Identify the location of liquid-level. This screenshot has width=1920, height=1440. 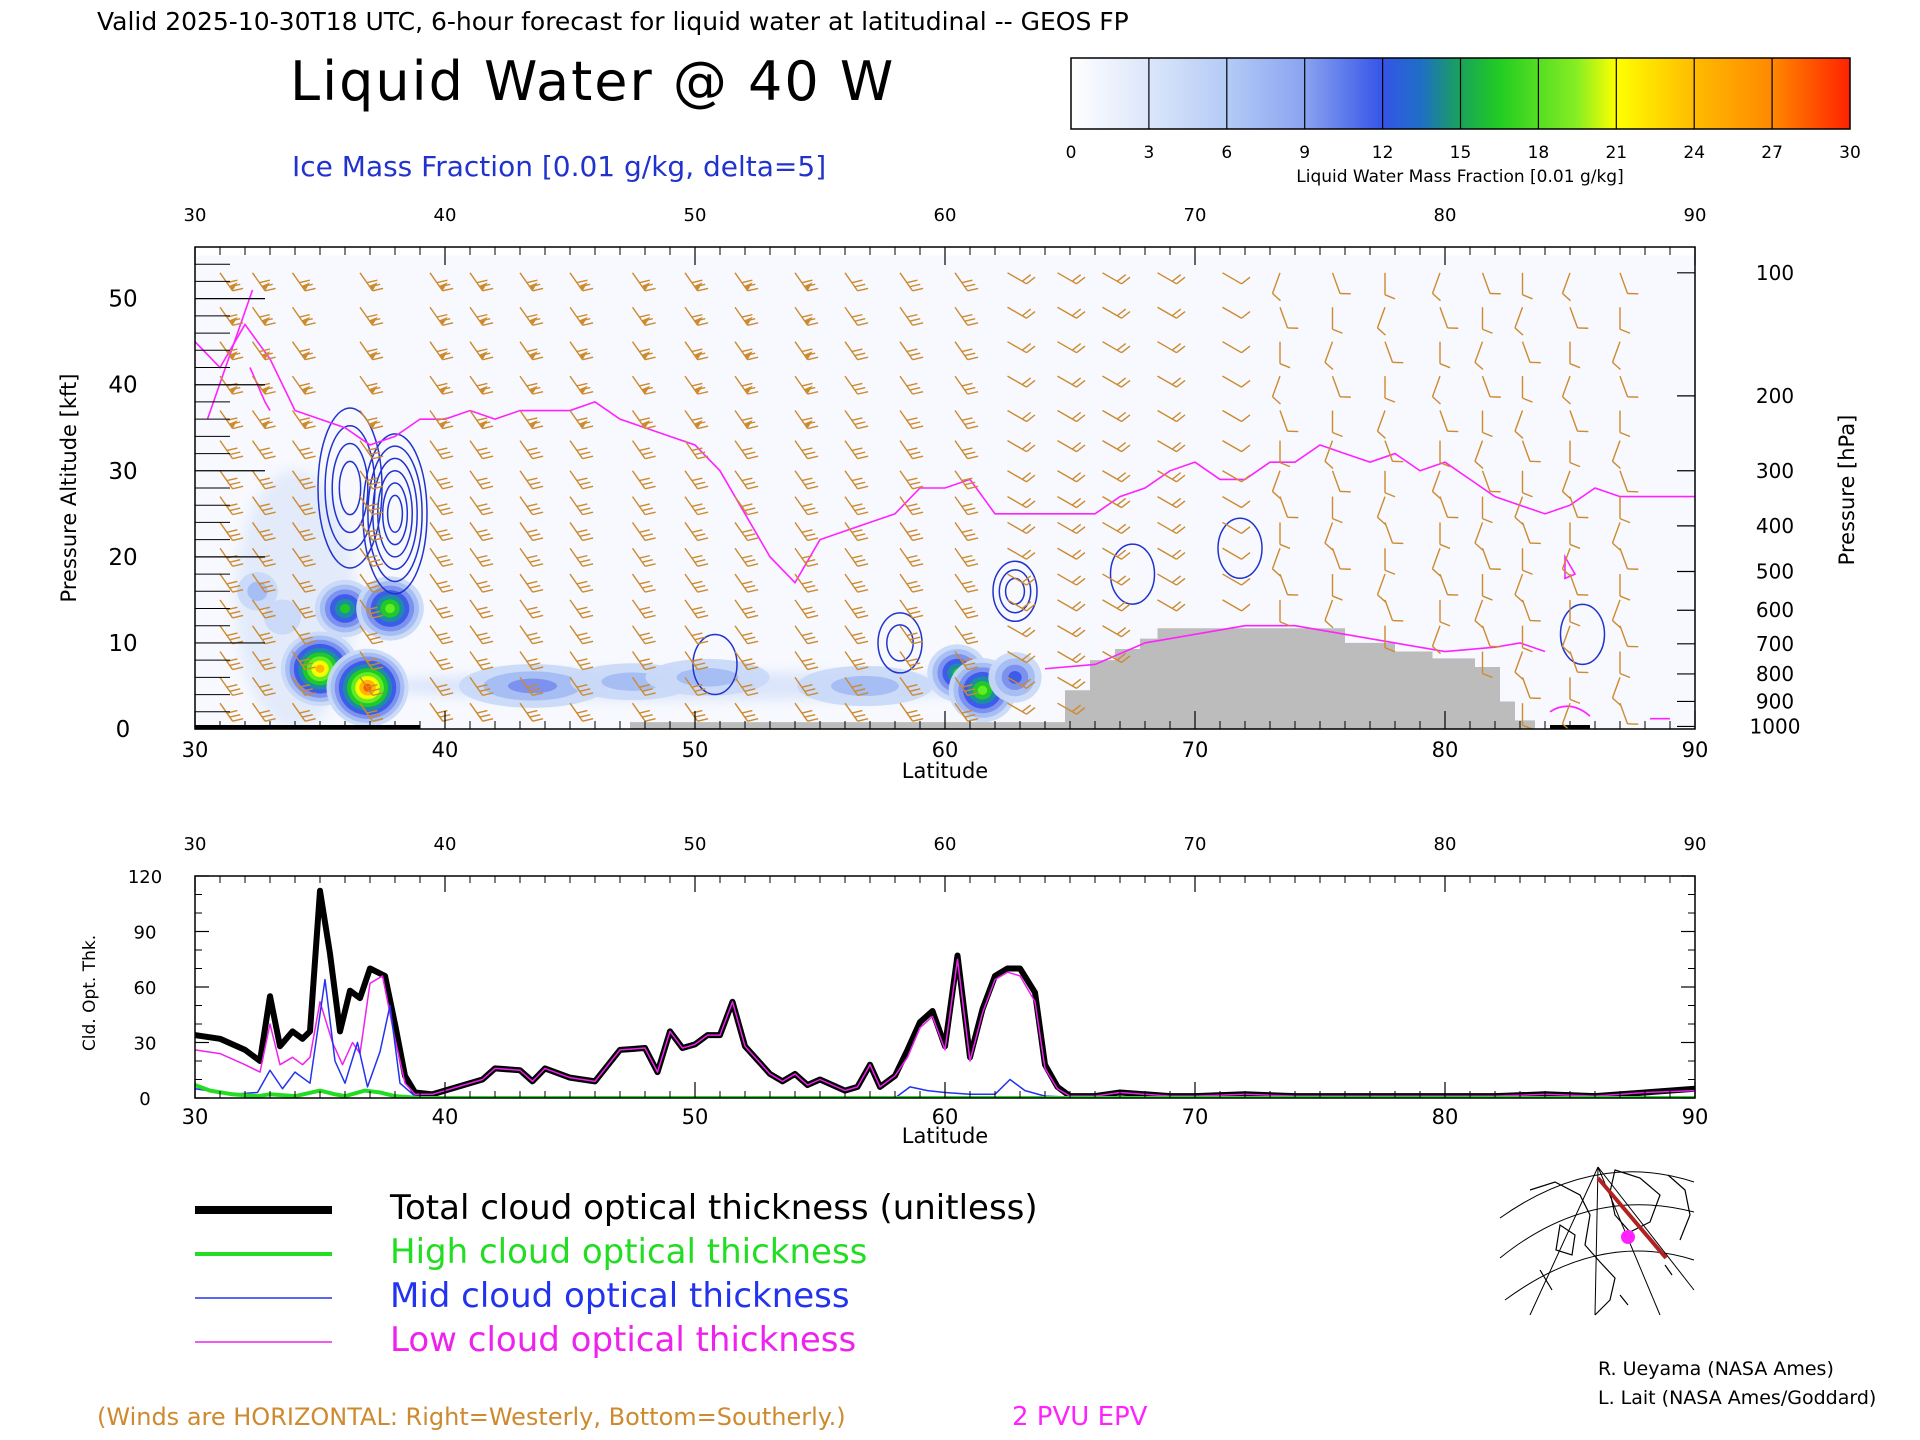
(707, 677).